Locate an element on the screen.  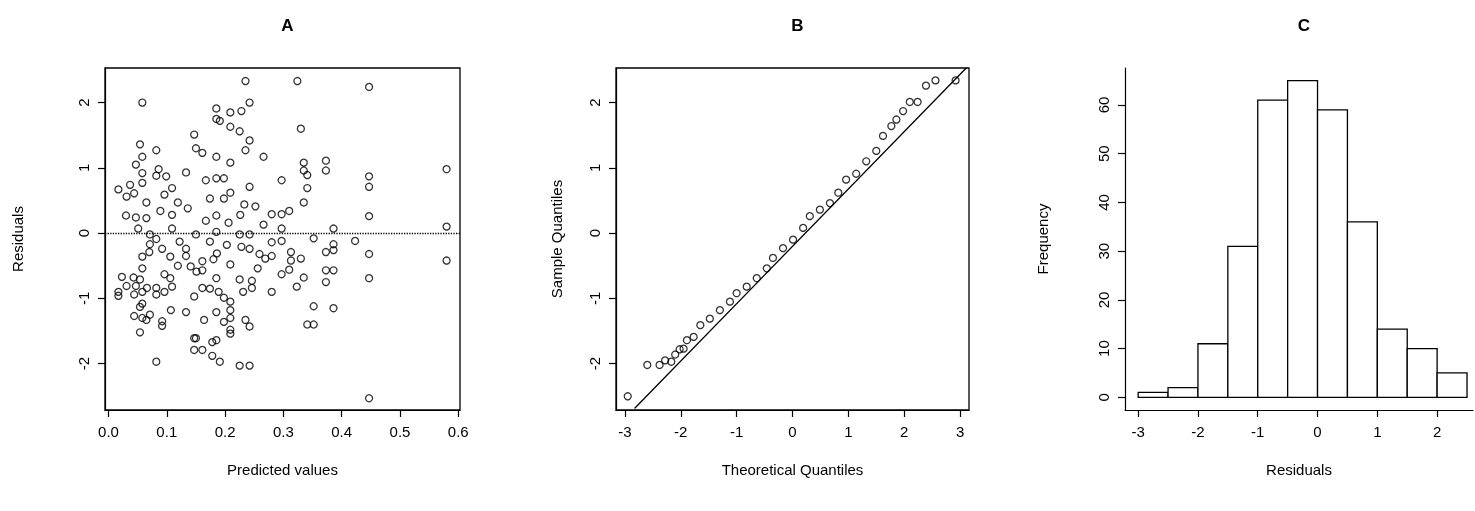
x-tick-label: 0.1 is located at coordinates (167, 431).